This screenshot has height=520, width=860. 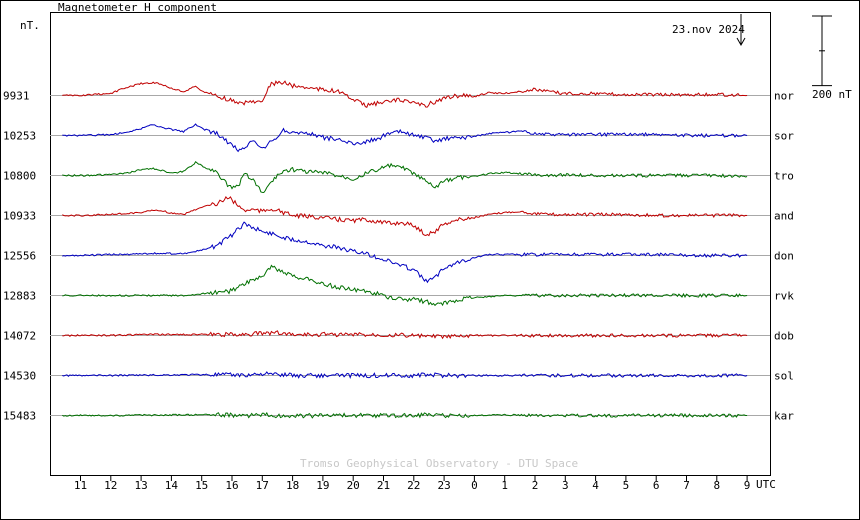 What do you see at coordinates (474, 485) in the screenshot?
I see `x-tick-label: 0` at bounding box center [474, 485].